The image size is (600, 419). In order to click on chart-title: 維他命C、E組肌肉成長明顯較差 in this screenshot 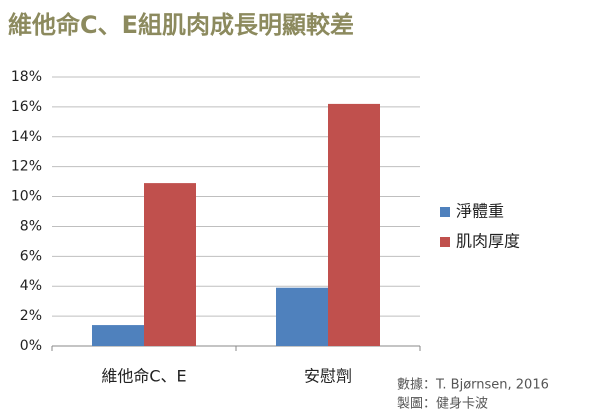, I will do `click(181, 25)`.